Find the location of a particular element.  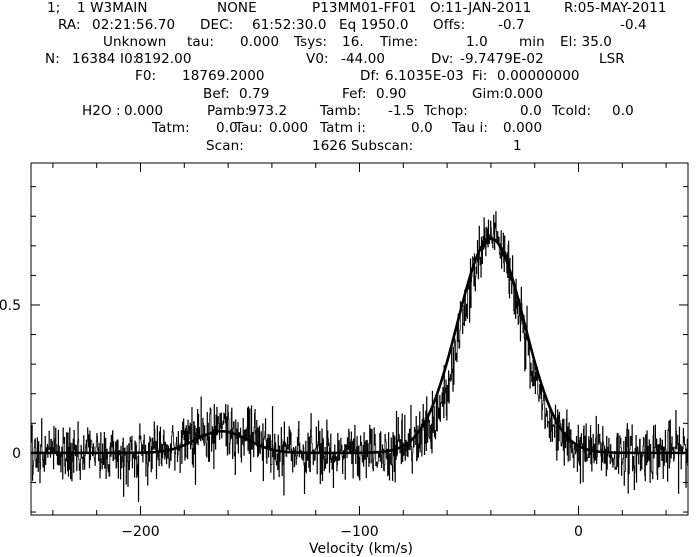

header-line-8-field-3: Tau: is located at coordinates (249, 128).